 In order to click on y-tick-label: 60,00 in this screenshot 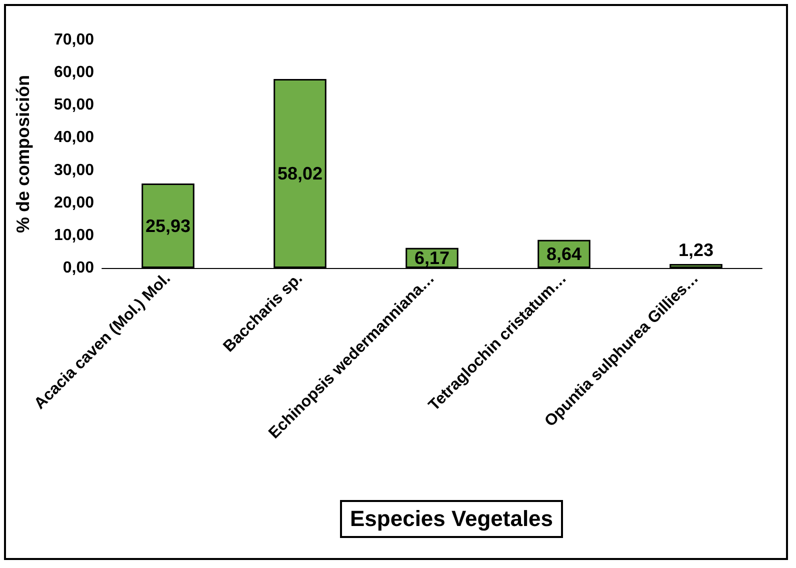, I will do `click(74, 73)`.